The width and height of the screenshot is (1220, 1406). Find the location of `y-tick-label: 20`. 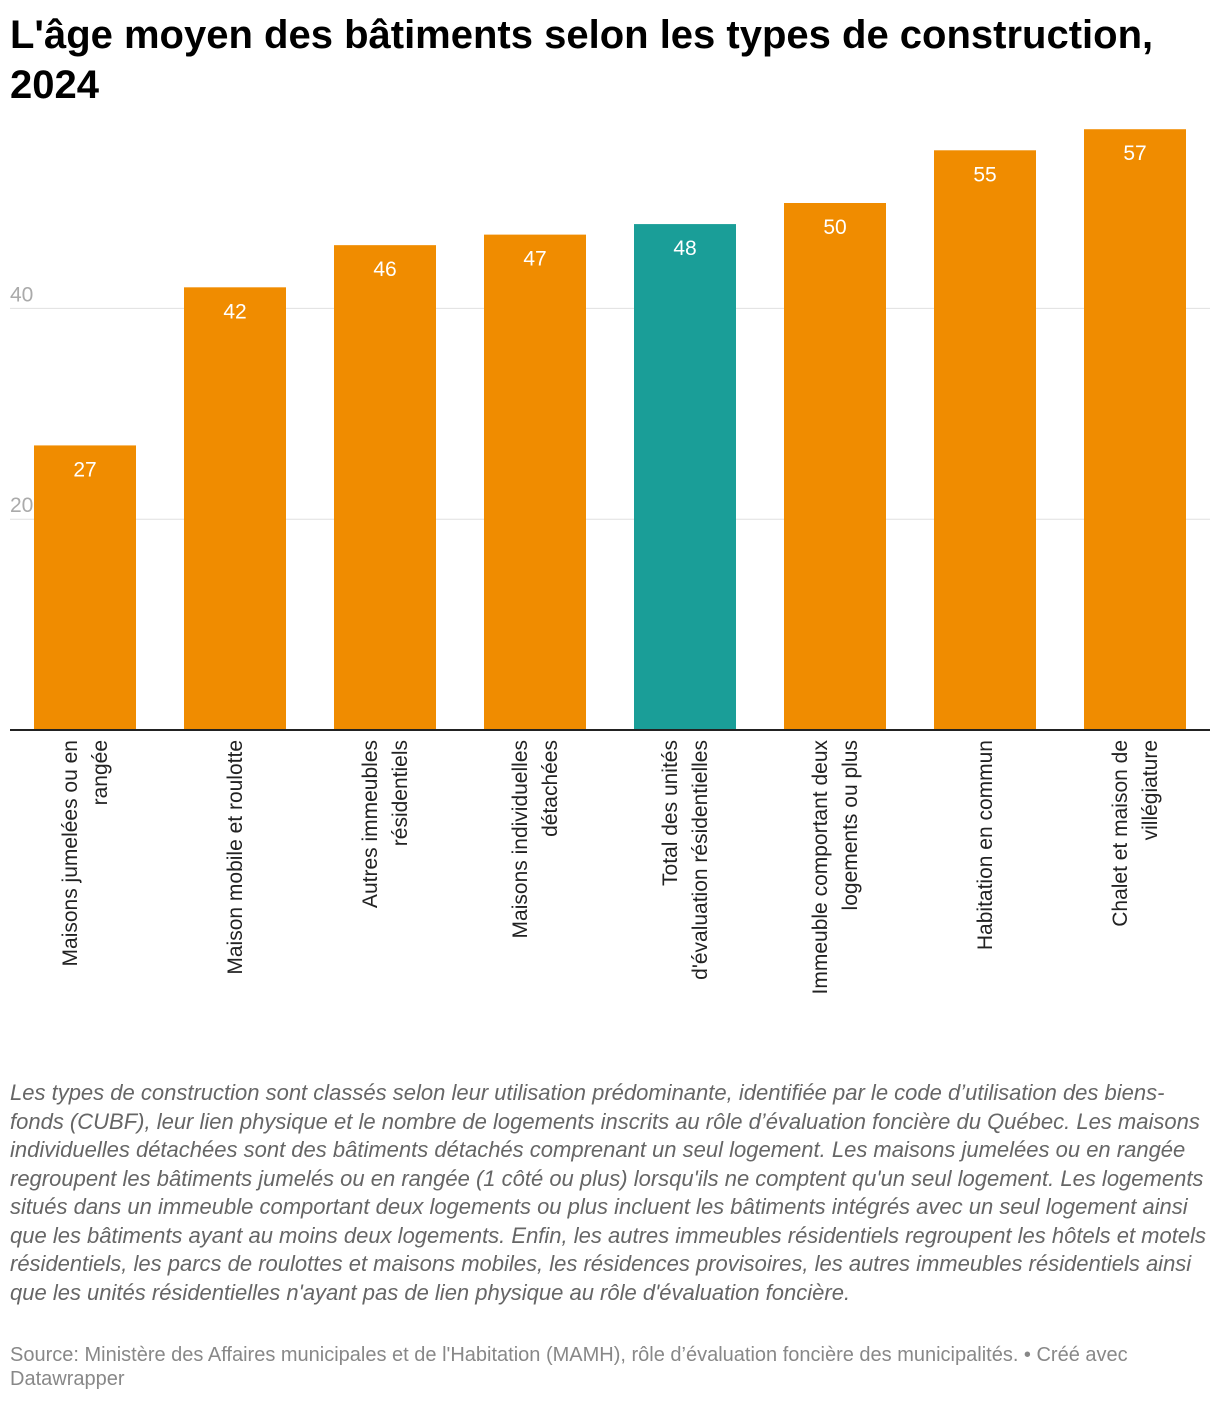

y-tick-label: 20 is located at coordinates (21, 505).